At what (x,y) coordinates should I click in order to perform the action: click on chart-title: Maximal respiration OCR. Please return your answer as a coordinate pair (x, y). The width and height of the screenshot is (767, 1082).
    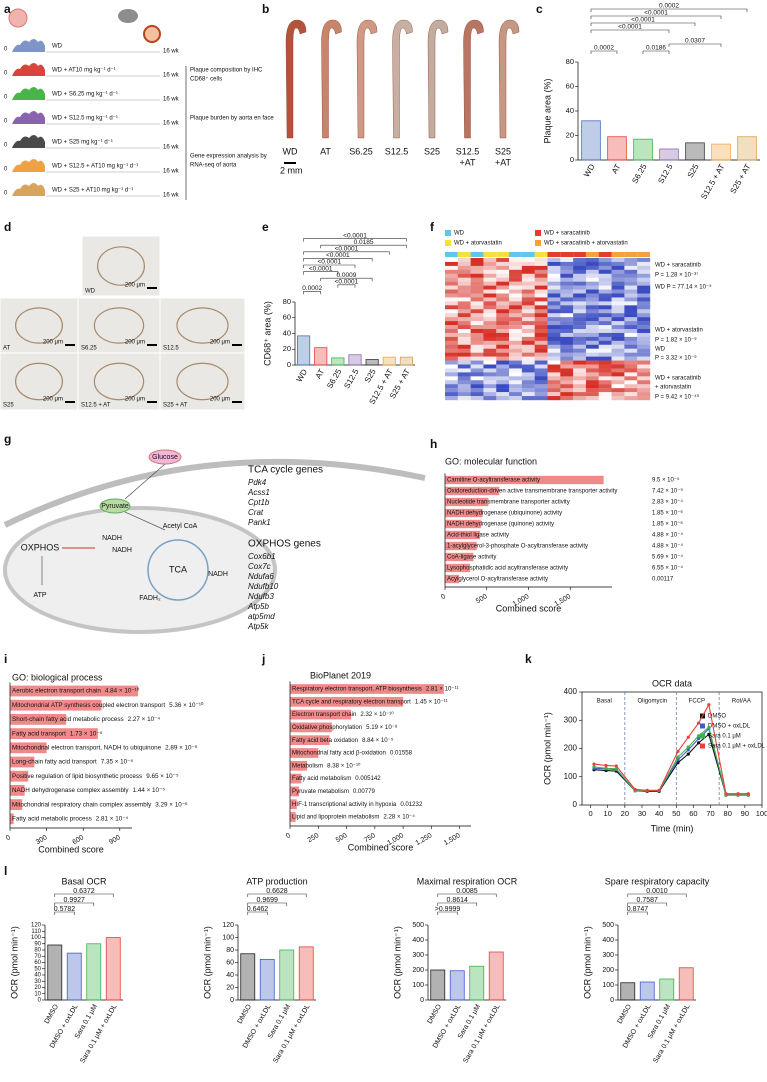
    Looking at the image, I should click on (467, 881).